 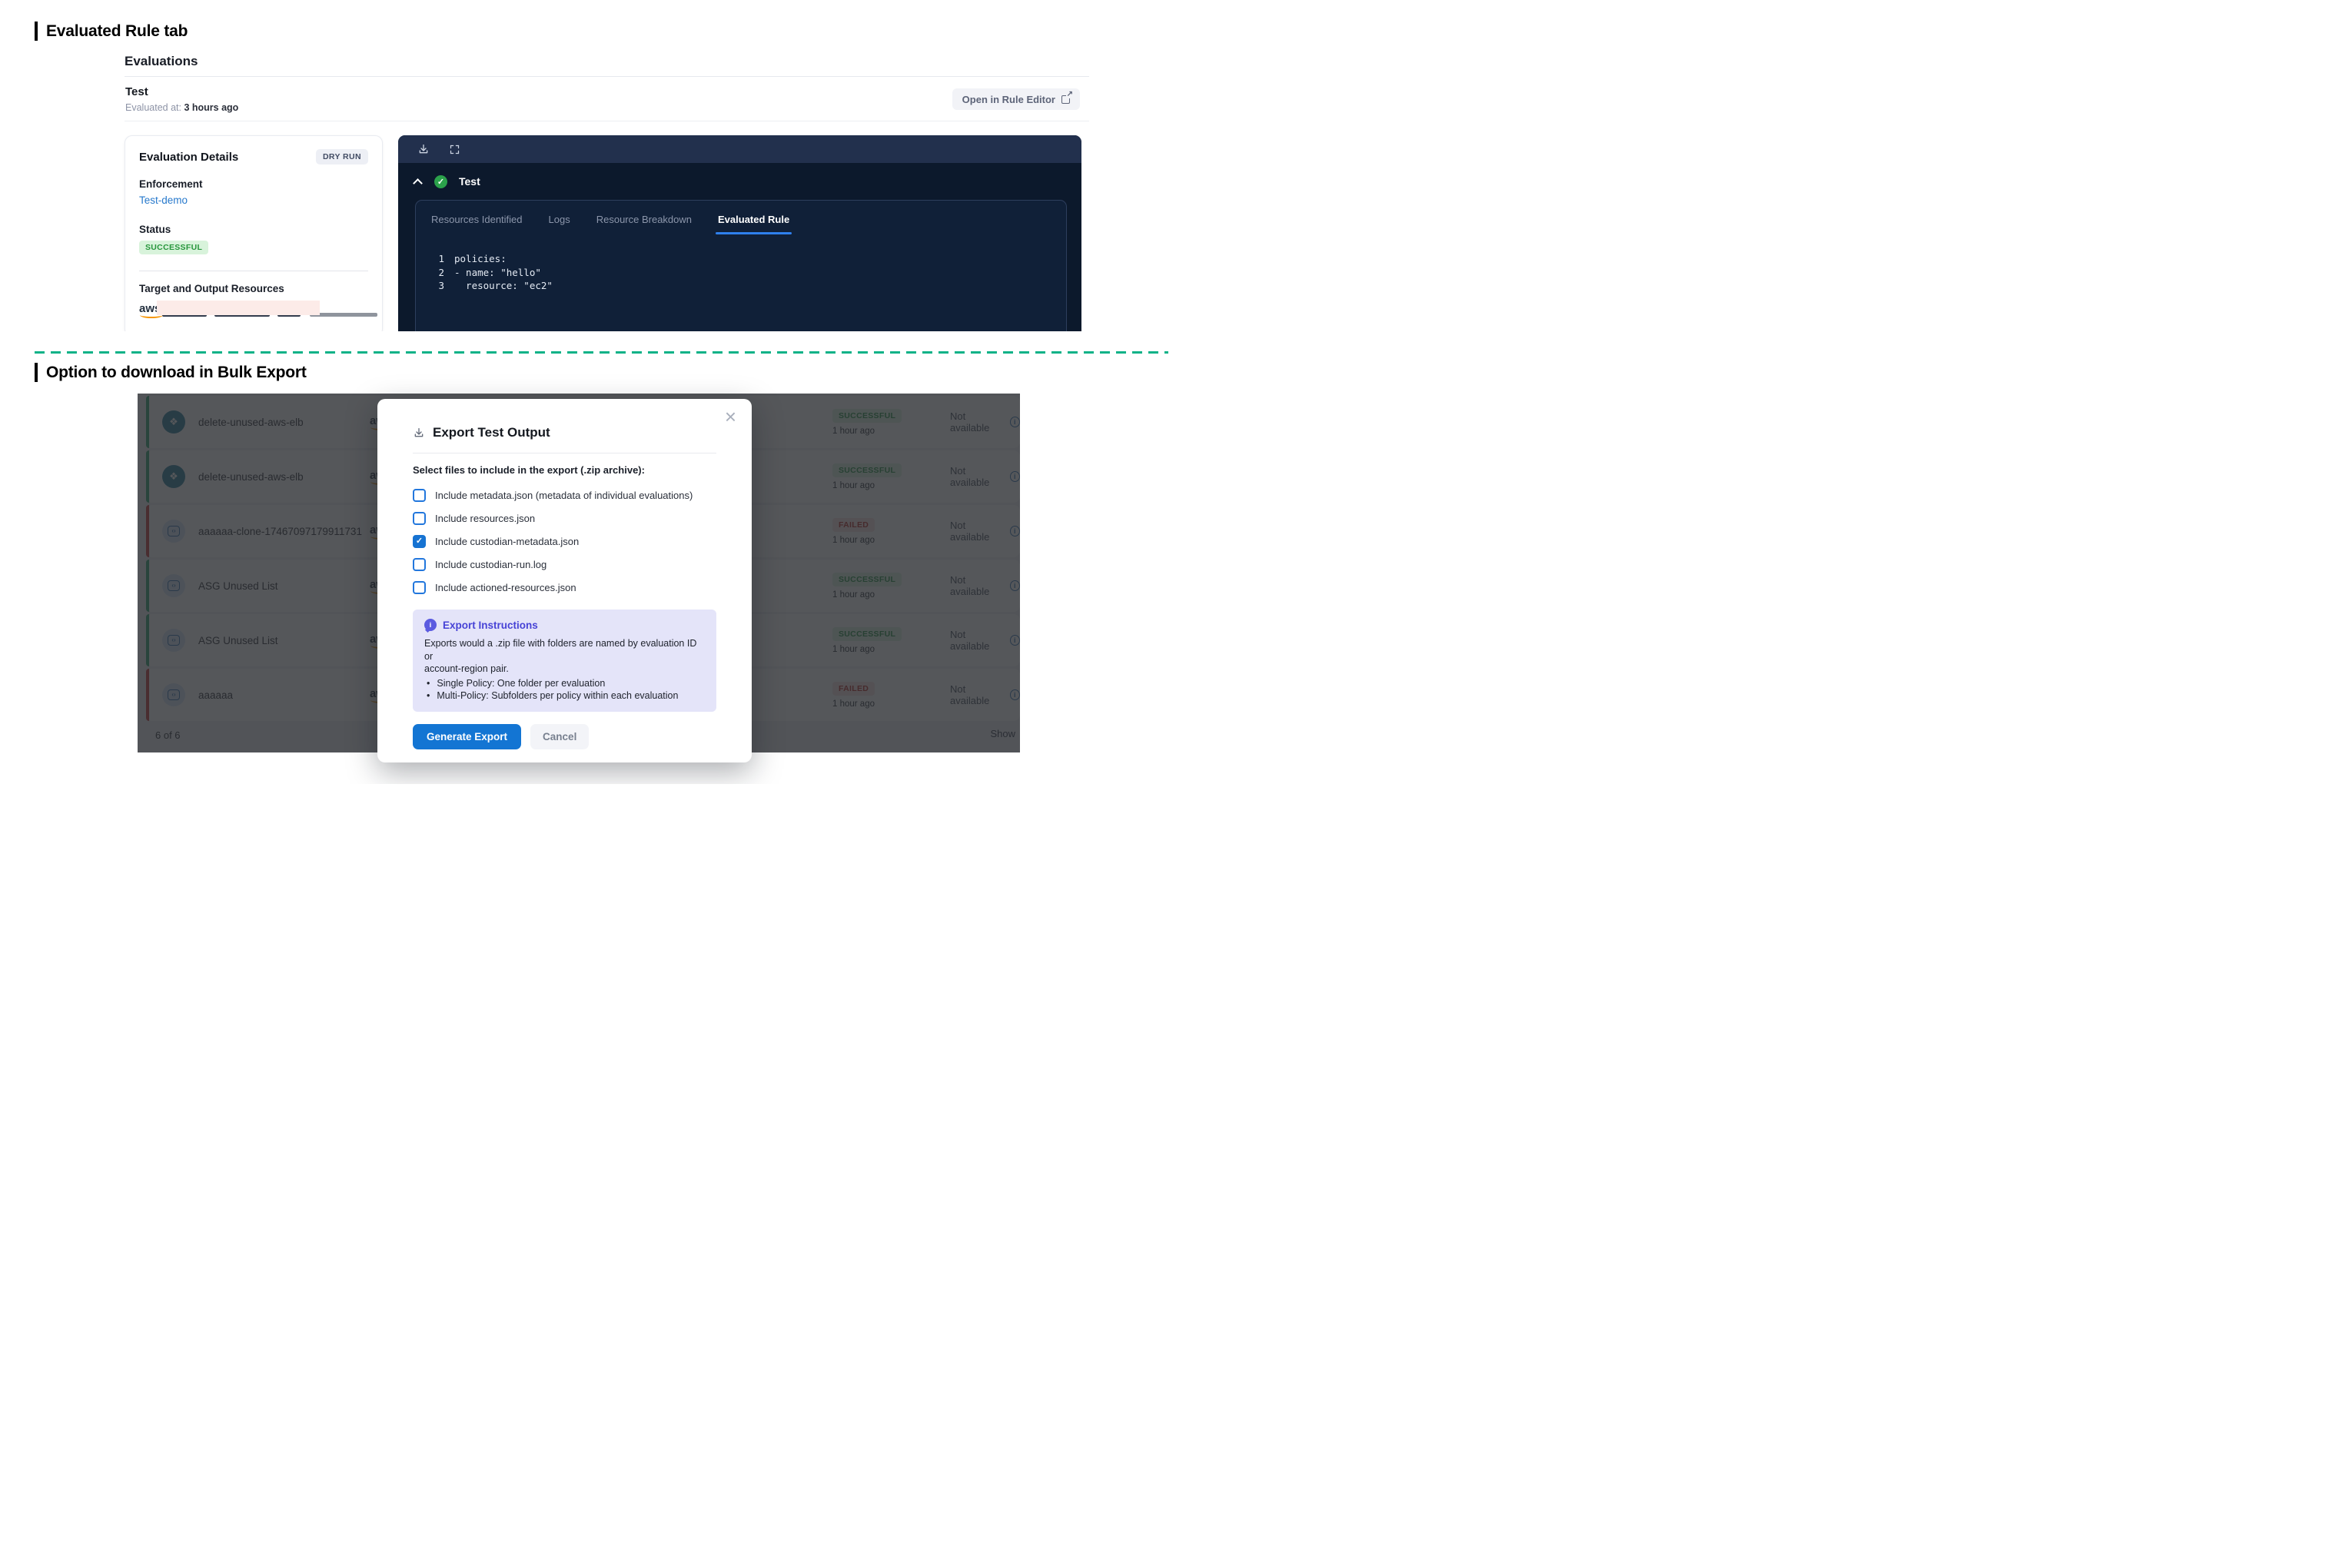 What do you see at coordinates (485, 518) in the screenshot?
I see `checkbox-label: Include resources.json` at bounding box center [485, 518].